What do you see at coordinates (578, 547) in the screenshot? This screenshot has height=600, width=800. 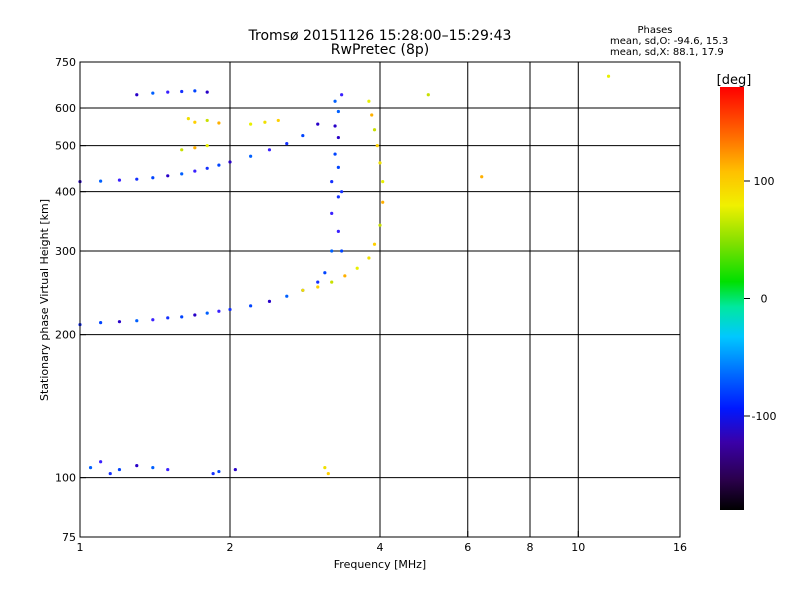 I see `x-tick-label: 10` at bounding box center [578, 547].